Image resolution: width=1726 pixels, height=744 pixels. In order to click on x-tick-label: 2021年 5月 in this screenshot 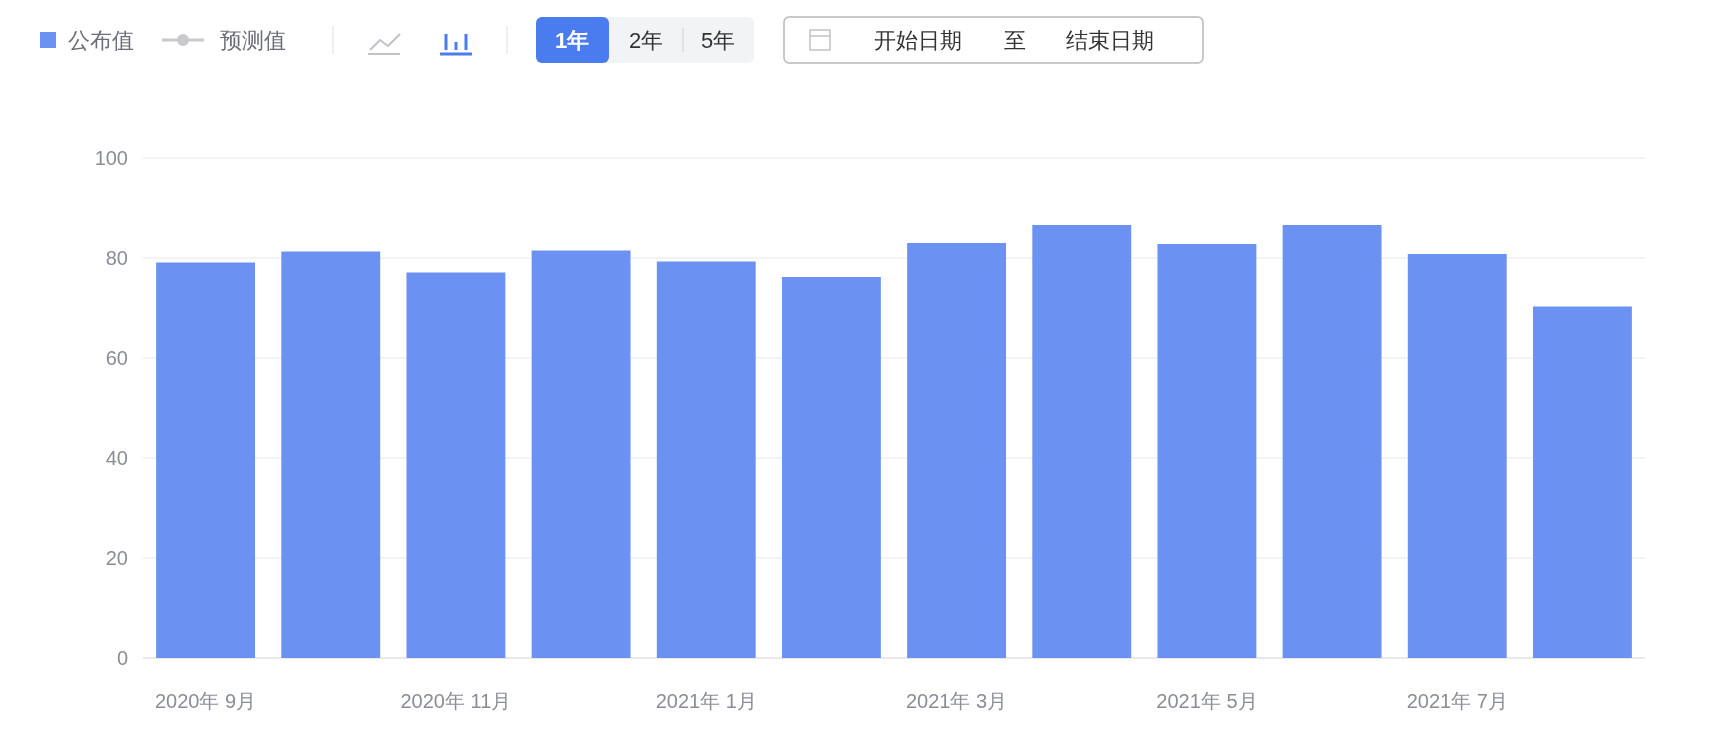, I will do `click(1207, 701)`.